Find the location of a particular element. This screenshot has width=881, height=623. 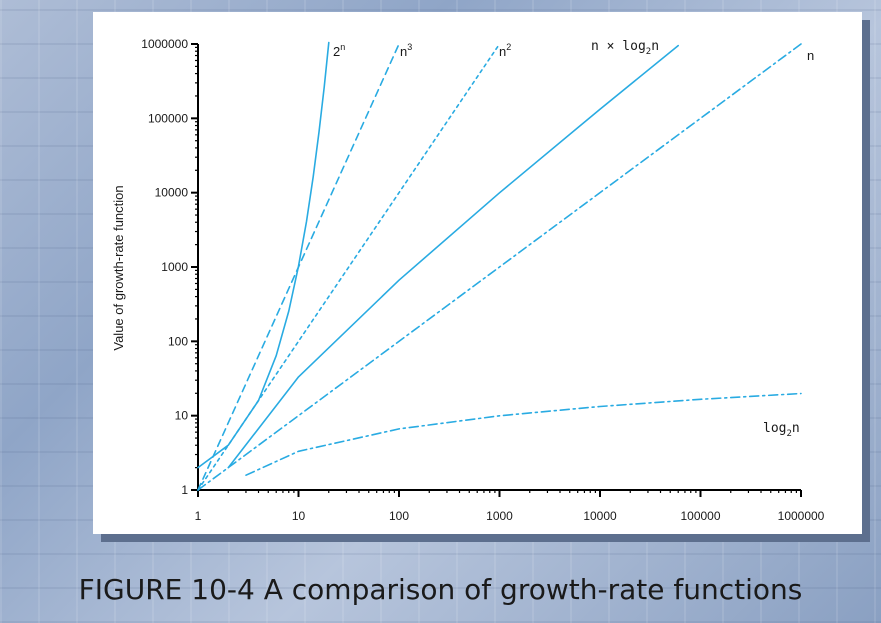

x-tick-label: 1 is located at coordinates (198, 516).